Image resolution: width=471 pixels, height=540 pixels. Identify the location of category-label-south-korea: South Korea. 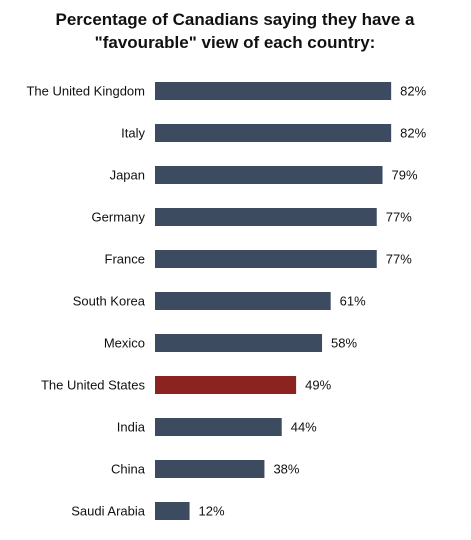
(109, 301).